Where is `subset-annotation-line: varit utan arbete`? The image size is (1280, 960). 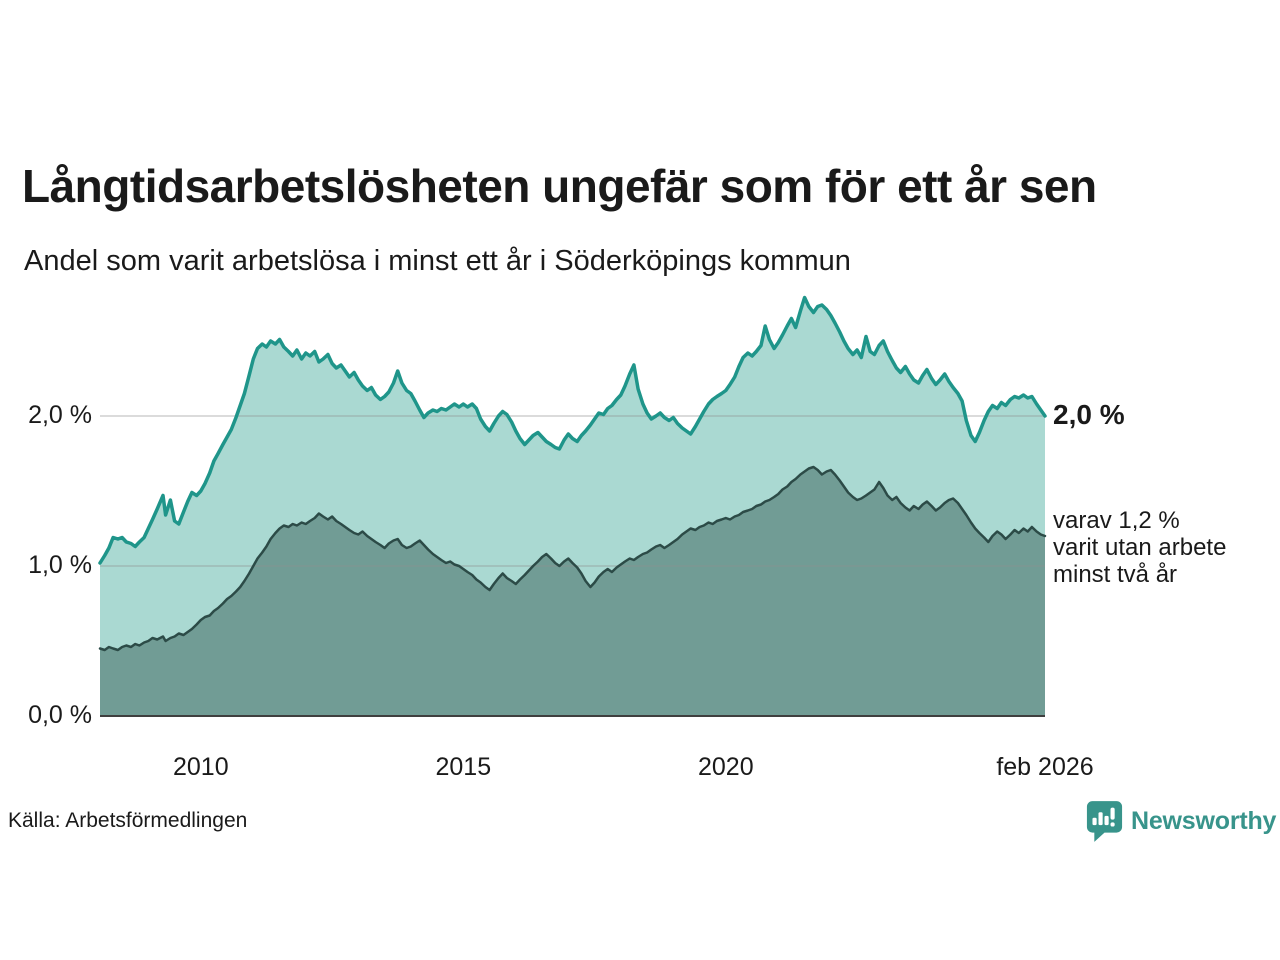 subset-annotation-line: varit utan arbete is located at coordinates (1140, 547).